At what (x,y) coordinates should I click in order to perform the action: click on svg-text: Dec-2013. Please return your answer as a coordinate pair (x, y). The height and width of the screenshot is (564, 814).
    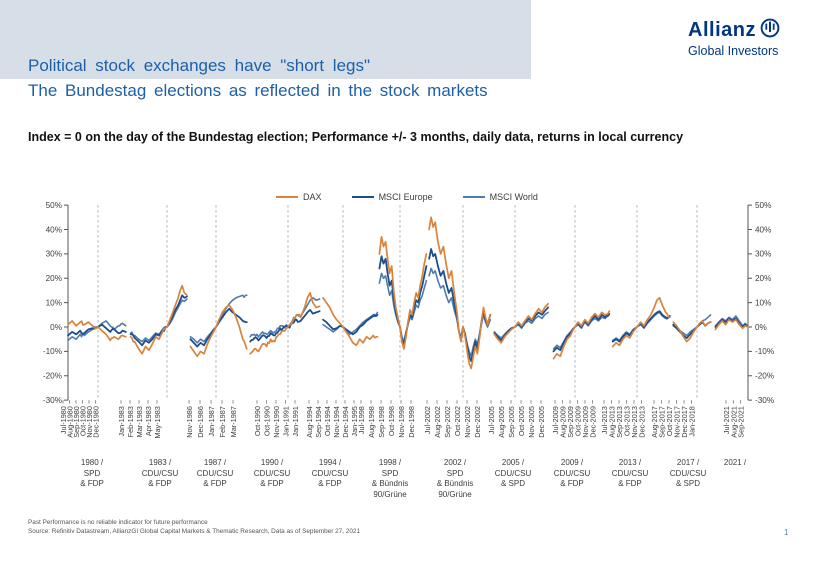
    Looking at the image, I should click on (642, 422).